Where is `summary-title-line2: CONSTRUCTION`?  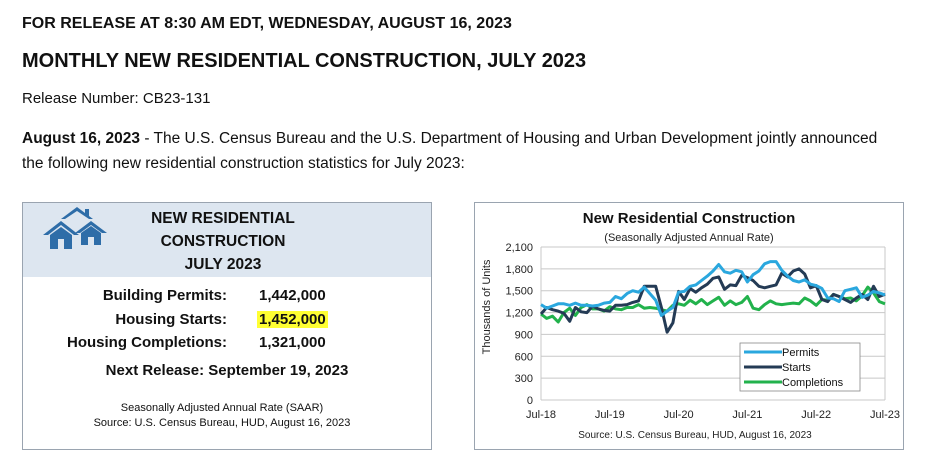 summary-title-line2: CONSTRUCTION is located at coordinates (223, 241).